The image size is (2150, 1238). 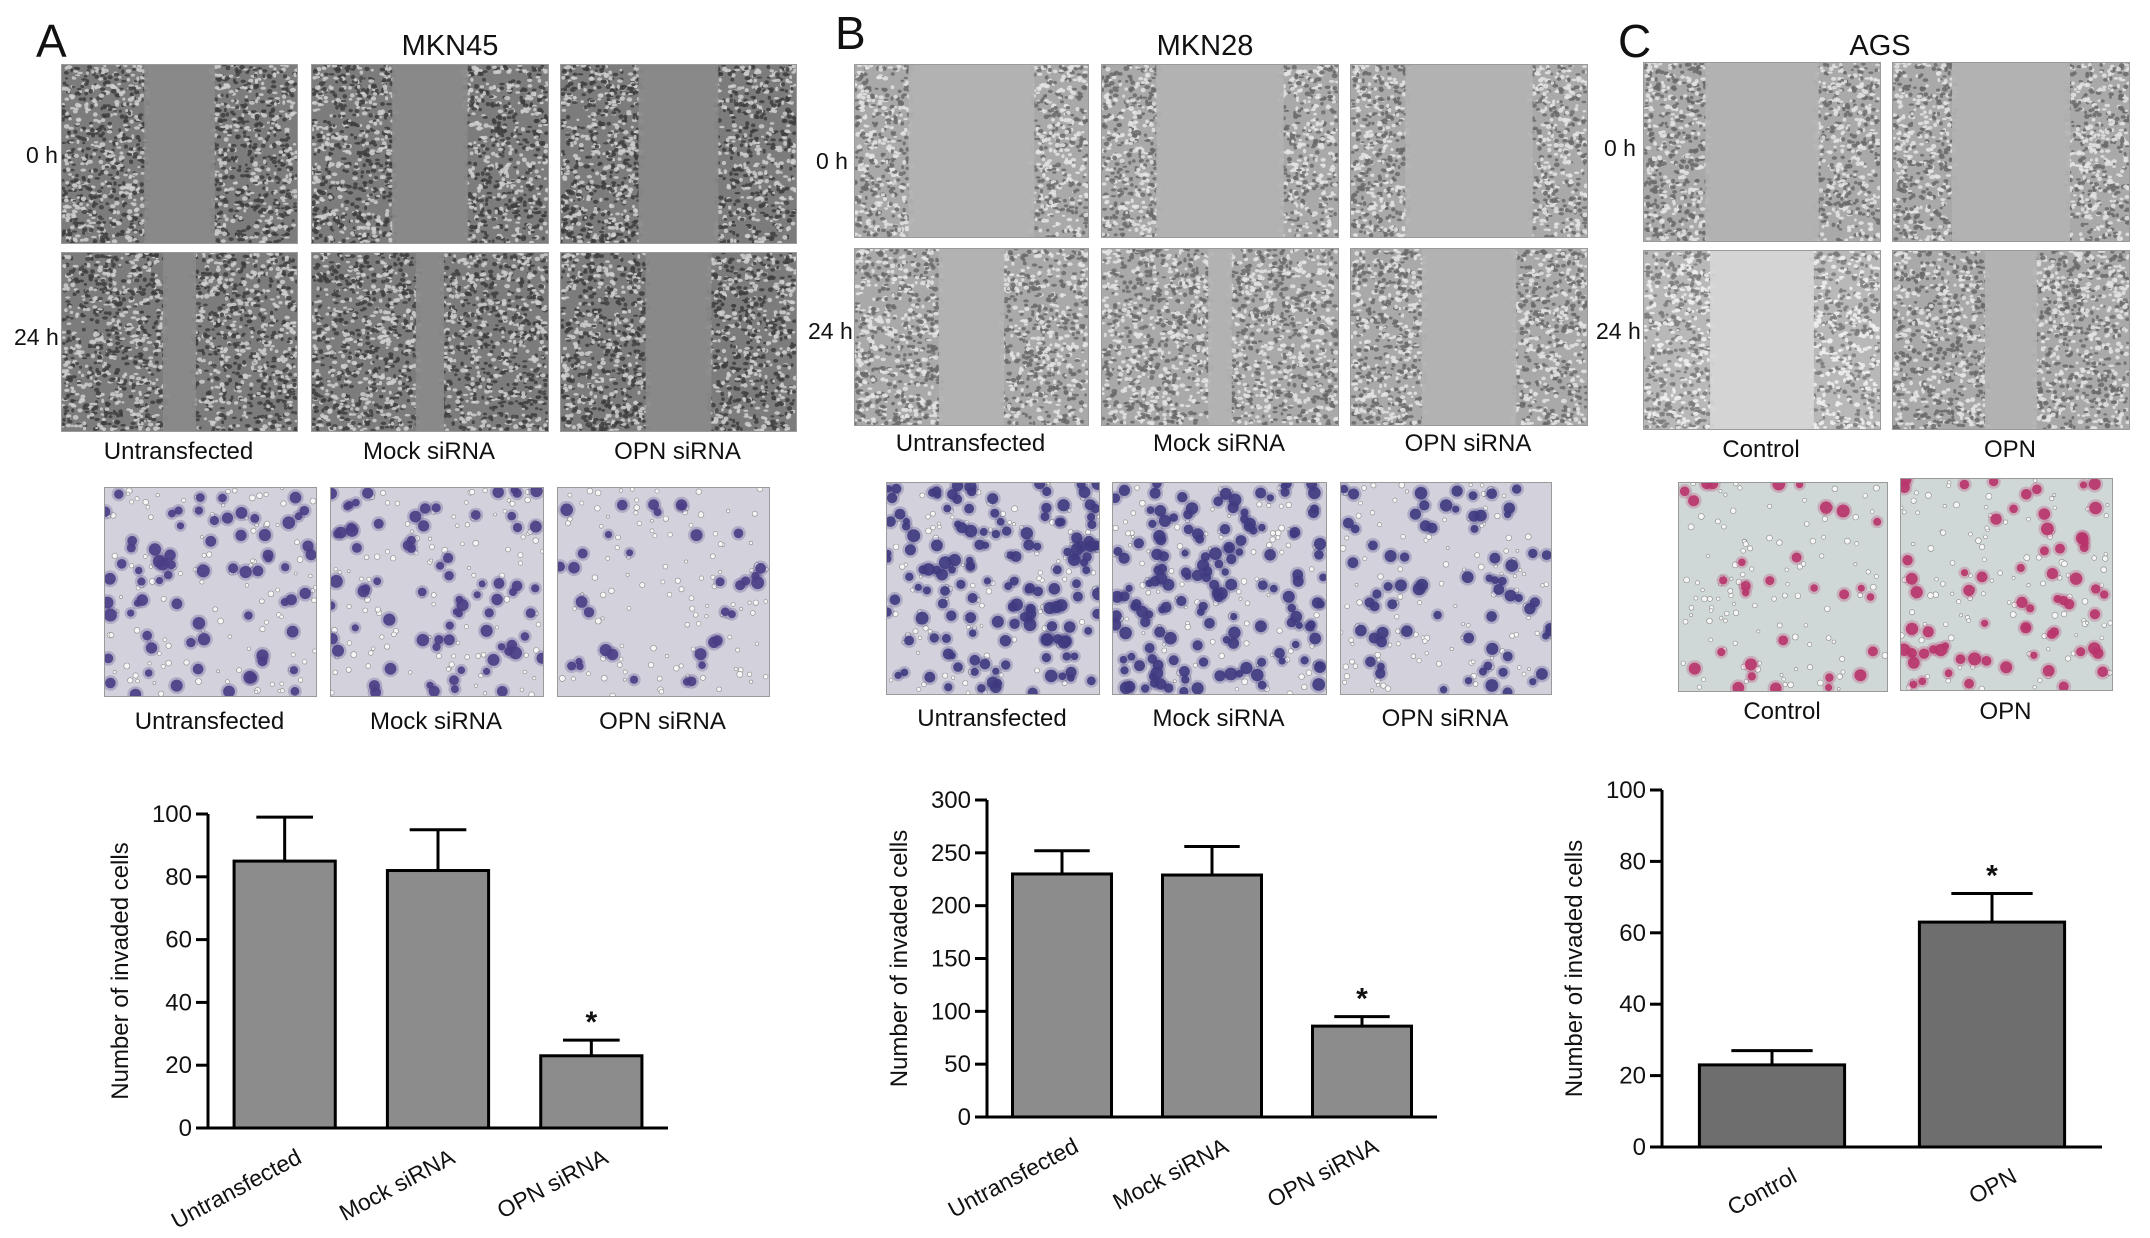 What do you see at coordinates (179, 342) in the screenshot?
I see `scratch-image-a-untransfected-24h` at bounding box center [179, 342].